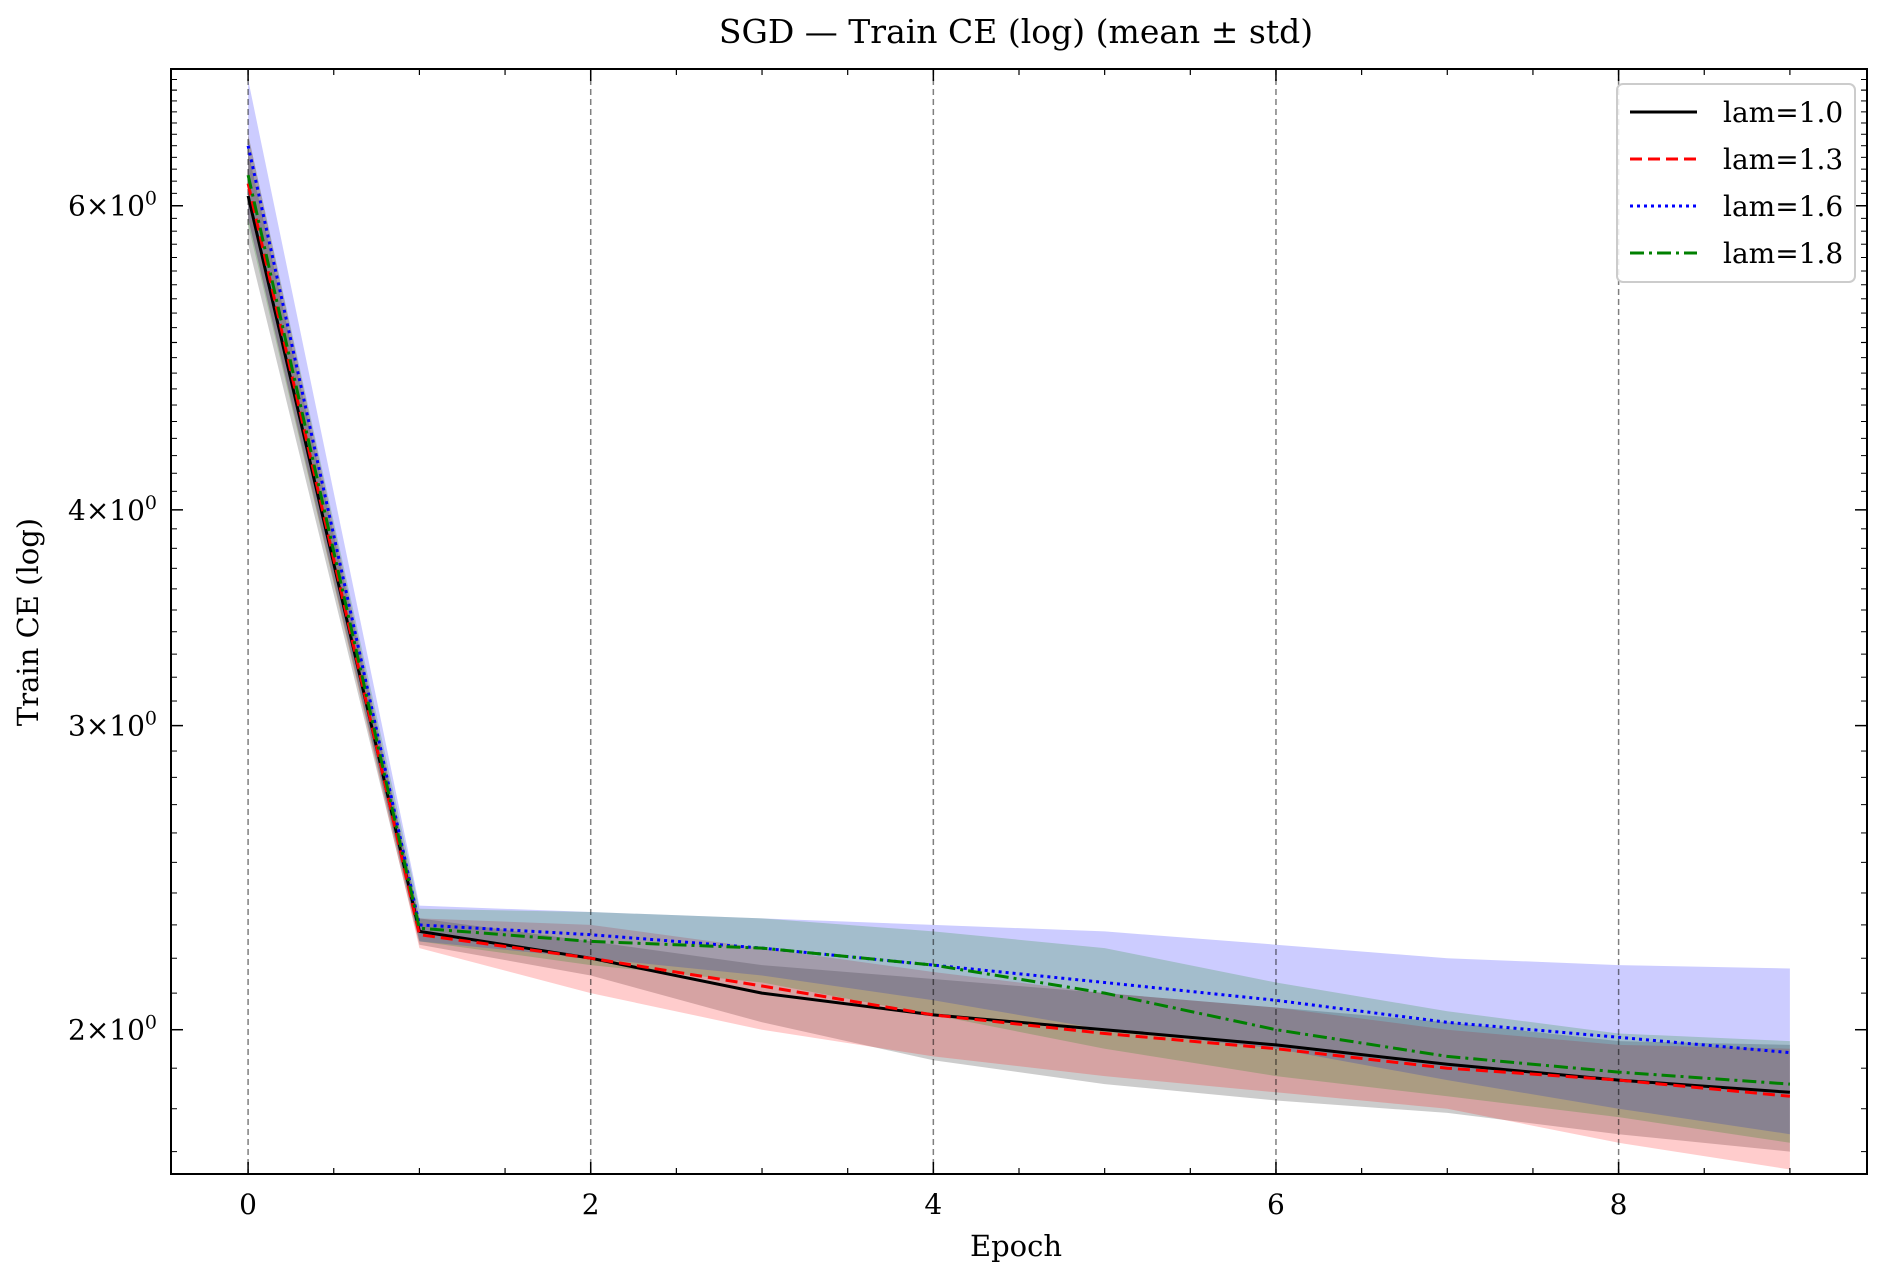  Describe the element at coordinates (933, 1204) in the screenshot. I see `x-tick-label: 4` at that location.